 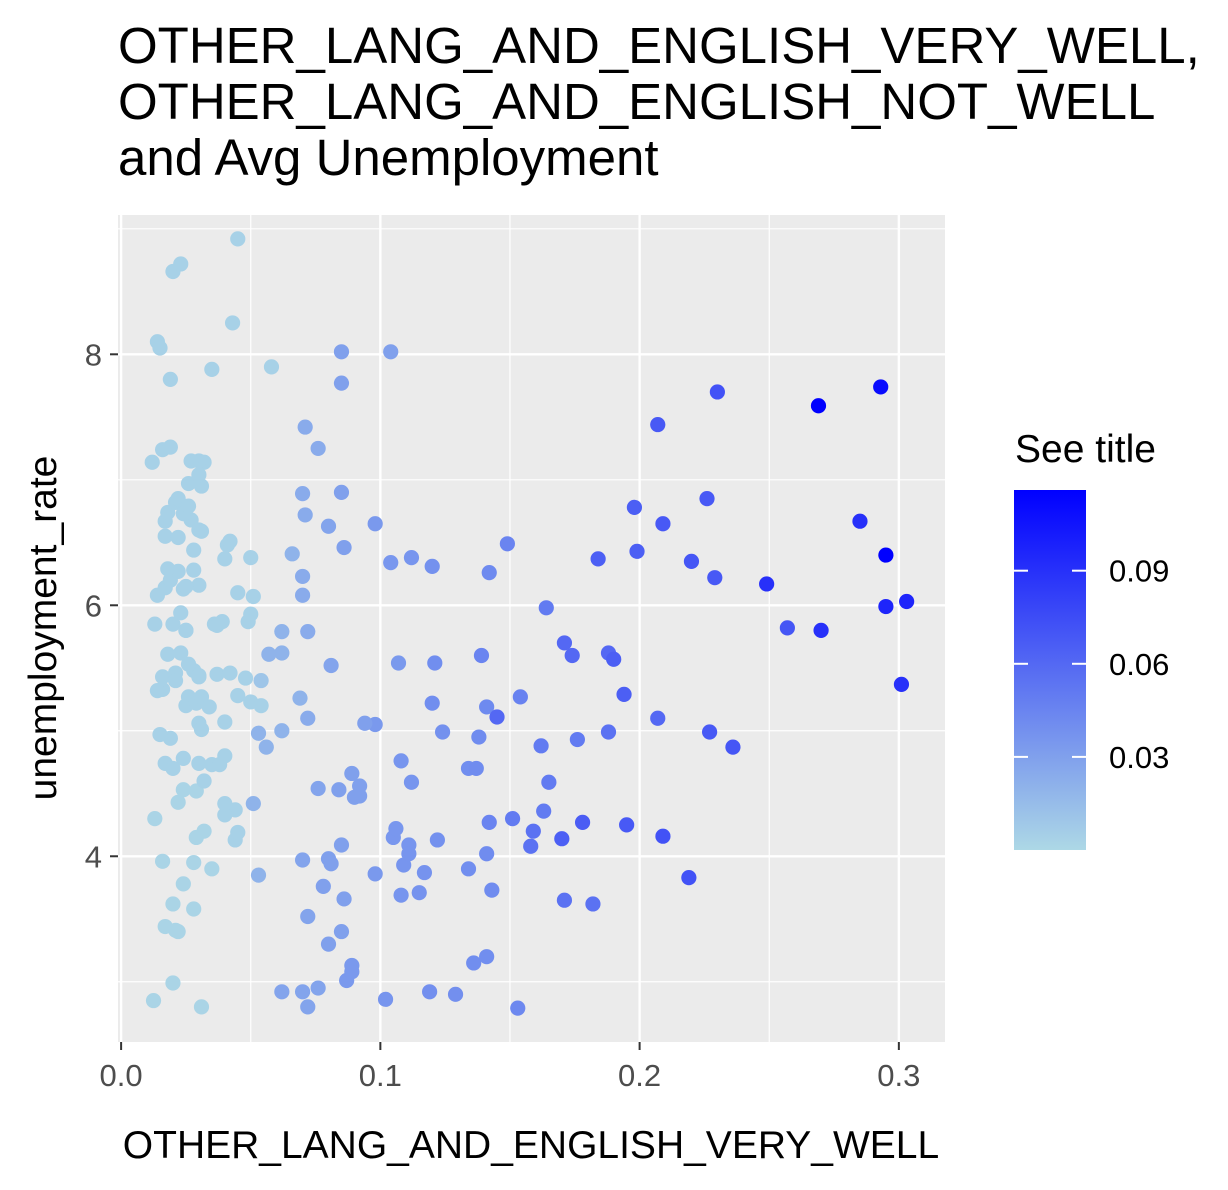 What do you see at coordinates (43, 628) in the screenshot?
I see `y-axis-label: unemployment_rate` at bounding box center [43, 628].